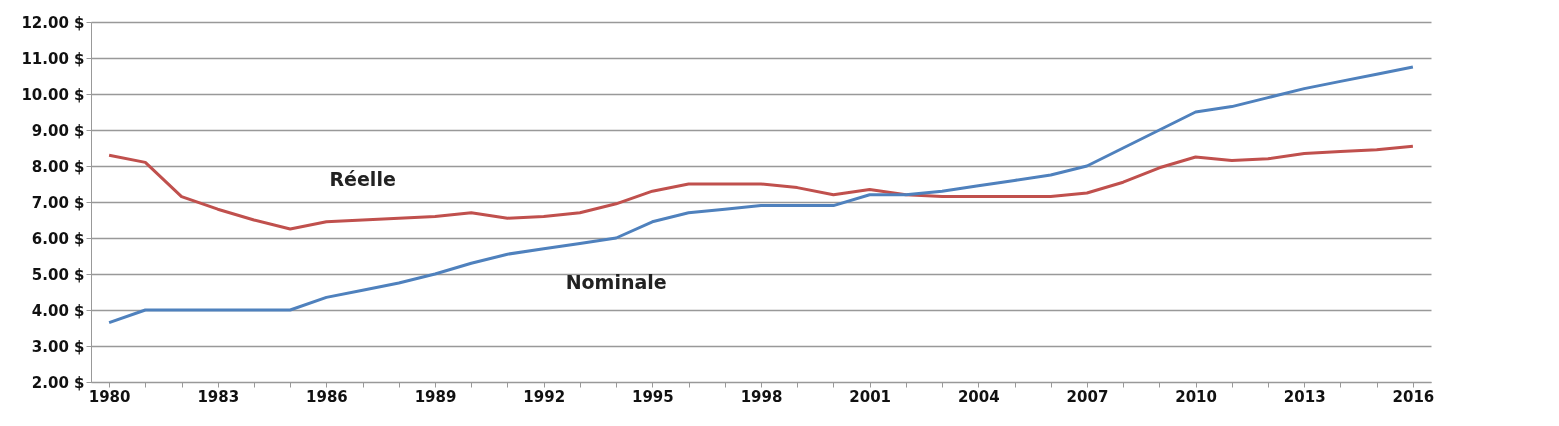 The width and height of the screenshot is (1559, 426). What do you see at coordinates (58, 130) in the screenshot?
I see `y-tick-label: 9.00 $` at bounding box center [58, 130].